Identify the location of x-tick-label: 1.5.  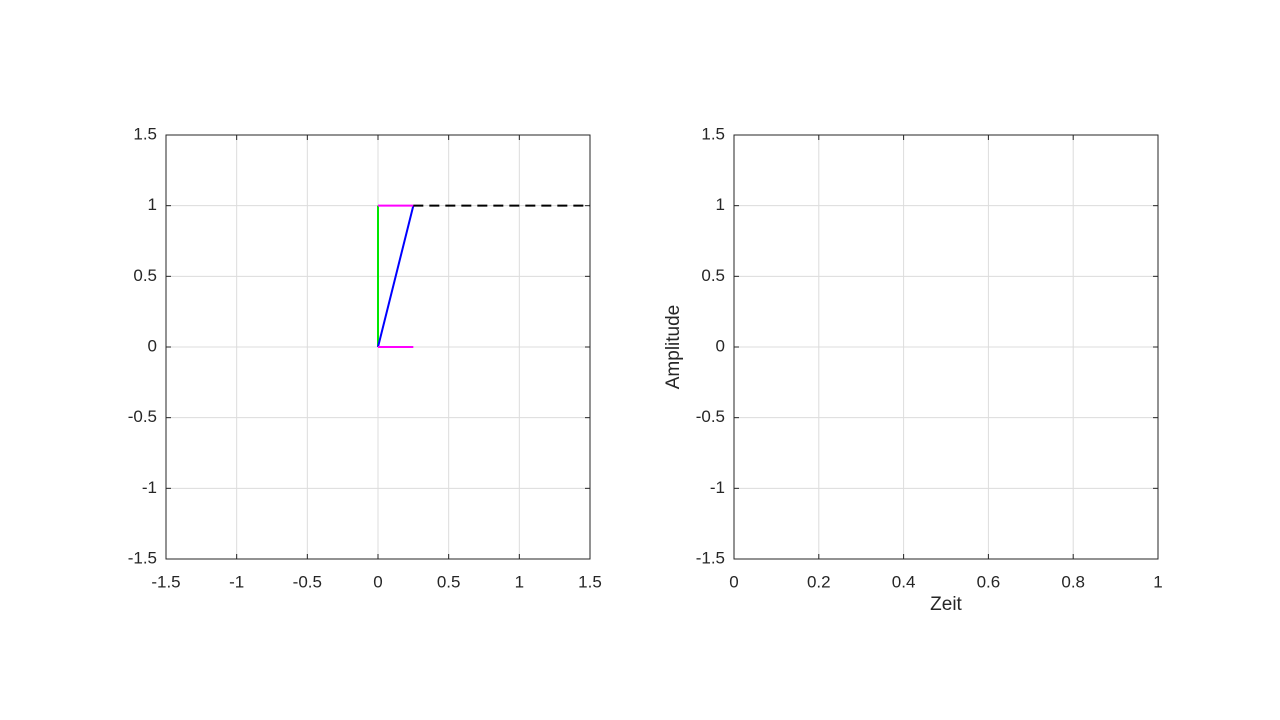
(590, 581).